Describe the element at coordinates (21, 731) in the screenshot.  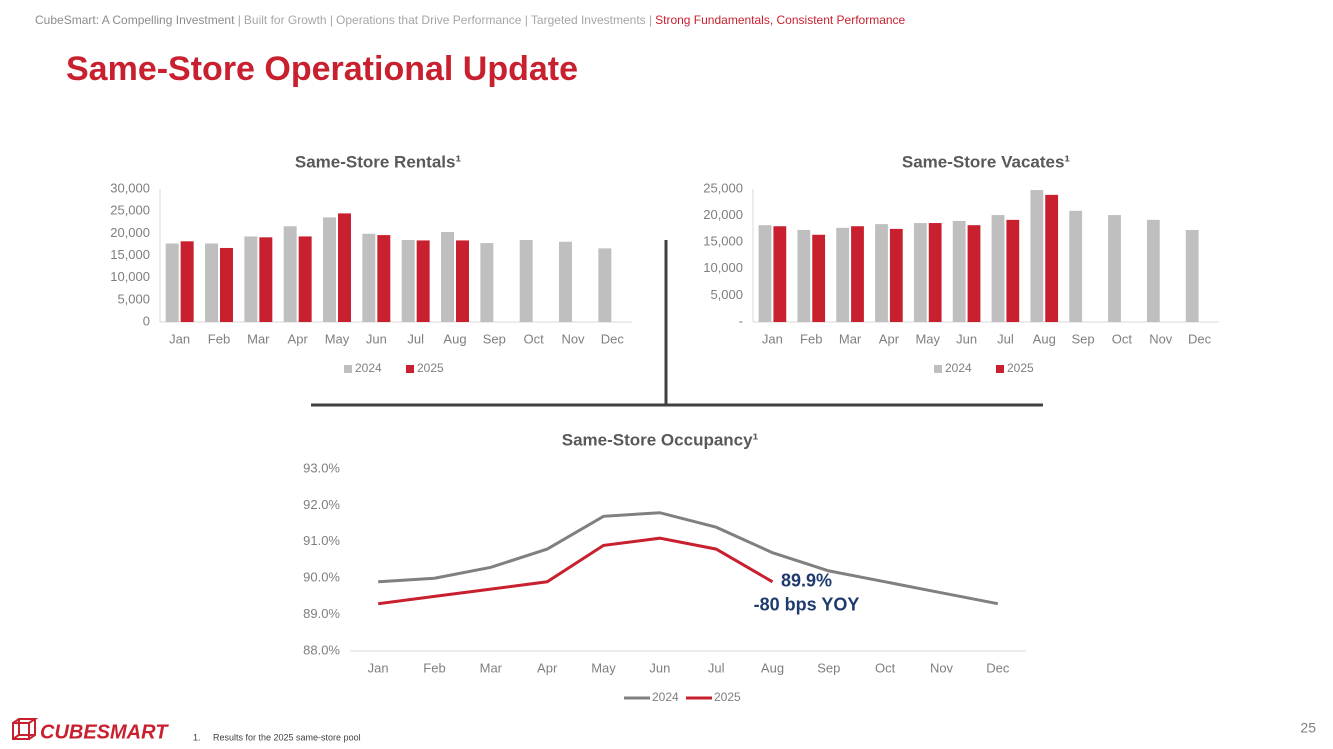
I see `logo-cube` at that location.